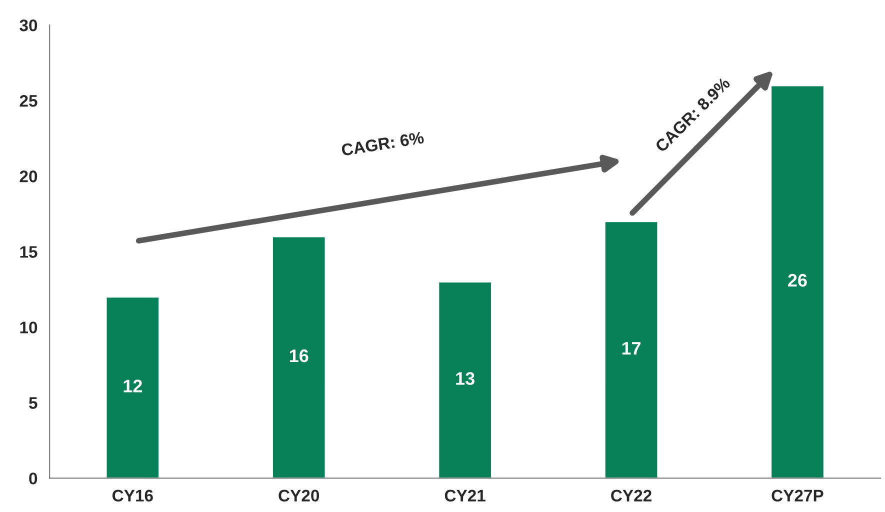  What do you see at coordinates (631, 496) in the screenshot?
I see `x-tick-label: CY22` at bounding box center [631, 496].